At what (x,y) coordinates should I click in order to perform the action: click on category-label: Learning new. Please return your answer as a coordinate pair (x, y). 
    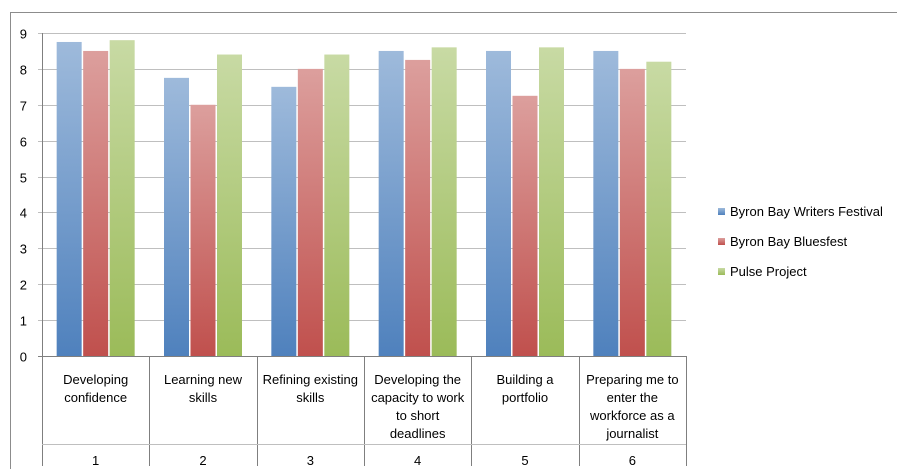
    Looking at the image, I should click on (203, 379).